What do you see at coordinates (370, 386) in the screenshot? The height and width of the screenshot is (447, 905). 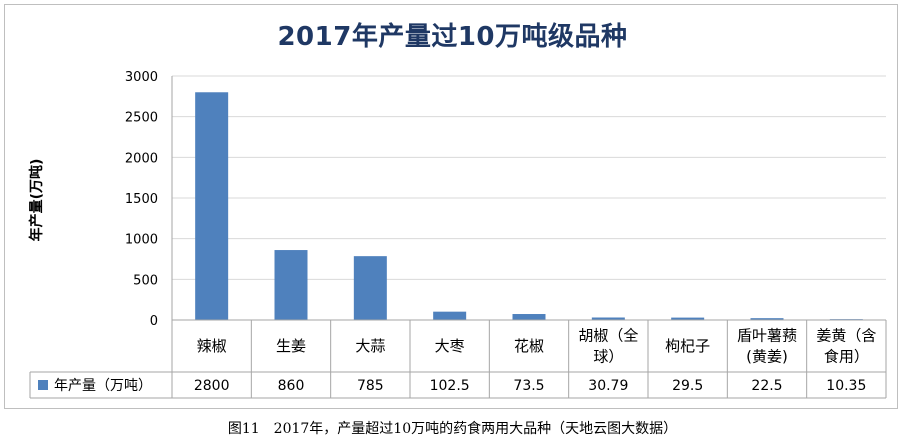 I see `data-value-label: 785` at bounding box center [370, 386].